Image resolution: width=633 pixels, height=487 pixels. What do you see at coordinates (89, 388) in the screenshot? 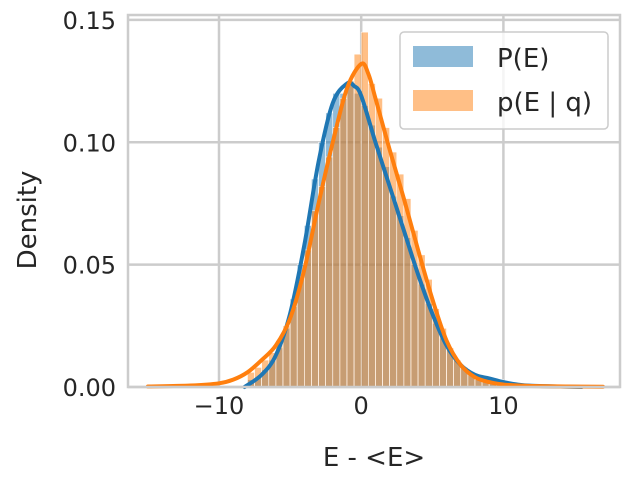
I see `y-tick-label: 0.00` at bounding box center [89, 388].